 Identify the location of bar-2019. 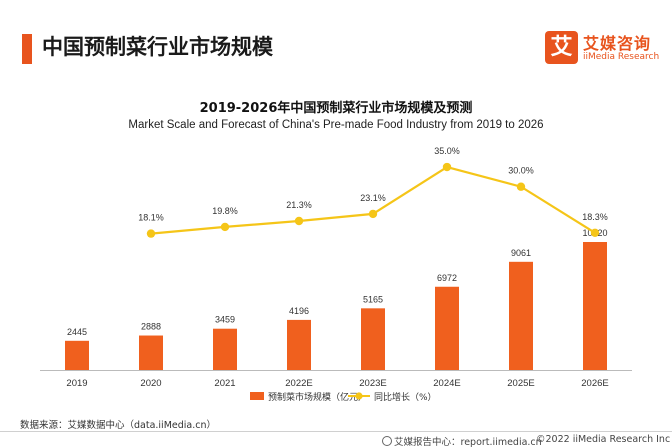
(77, 355).